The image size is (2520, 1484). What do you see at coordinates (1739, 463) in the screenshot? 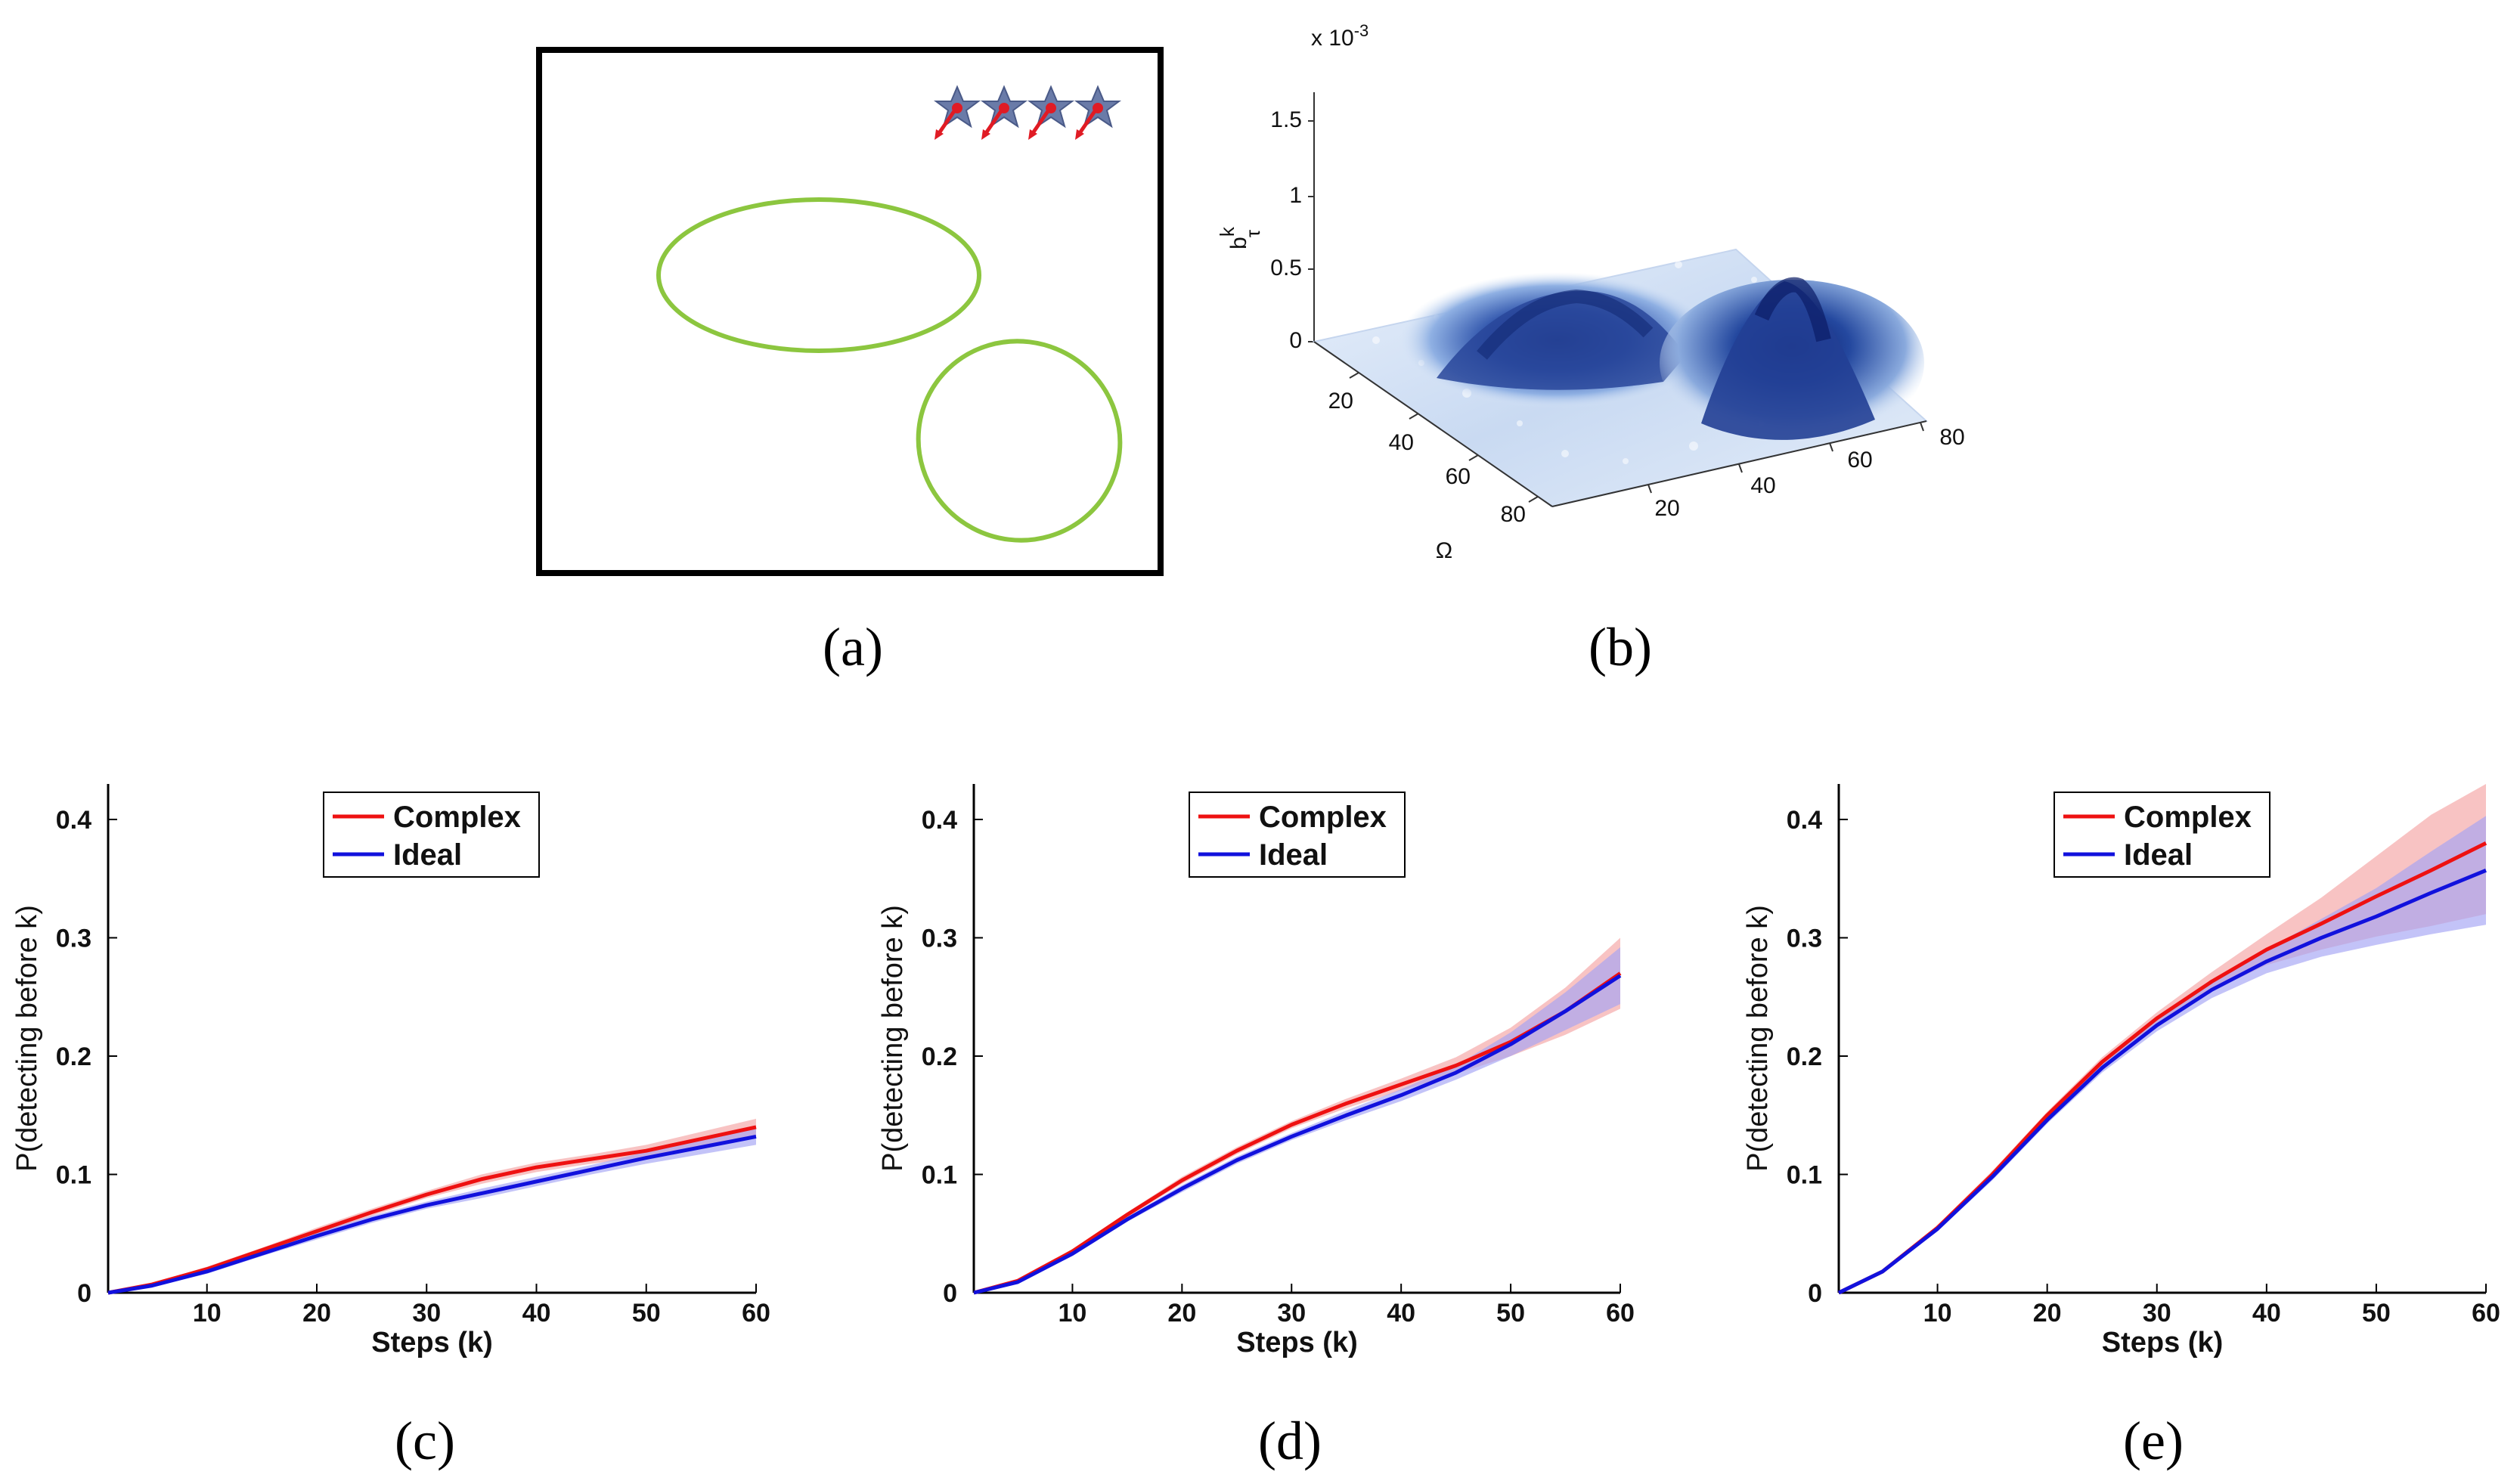
I see `x-axis-3d` at bounding box center [1739, 463].